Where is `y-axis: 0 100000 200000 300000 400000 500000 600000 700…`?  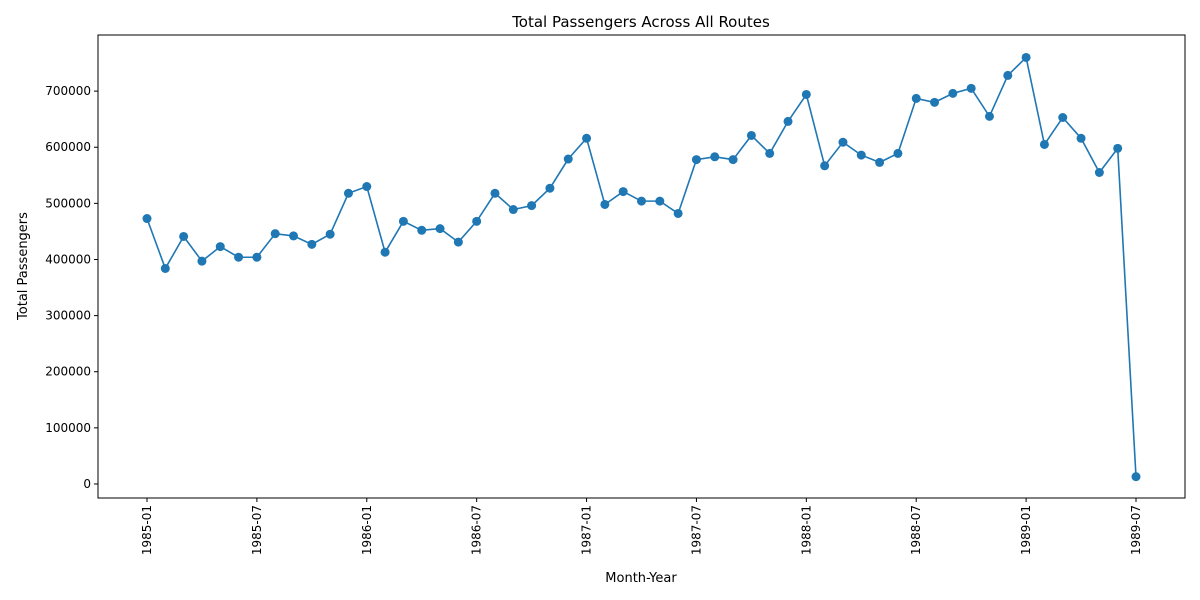
y-axis: 0 100000 200000 300000 400000 500000 600000 700… is located at coordinates (71, 287).